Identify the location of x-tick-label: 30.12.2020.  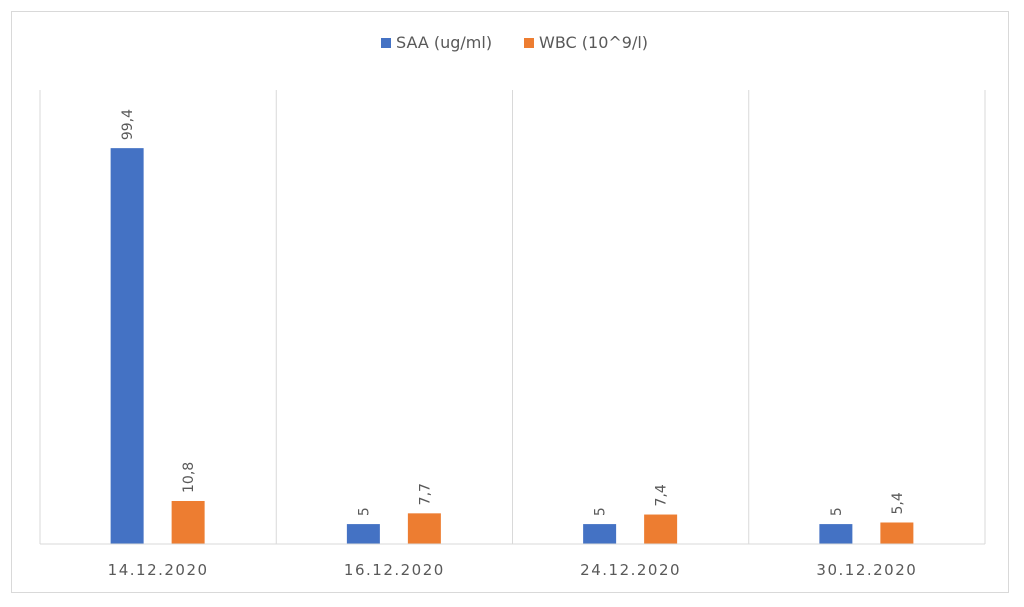
(866, 570).